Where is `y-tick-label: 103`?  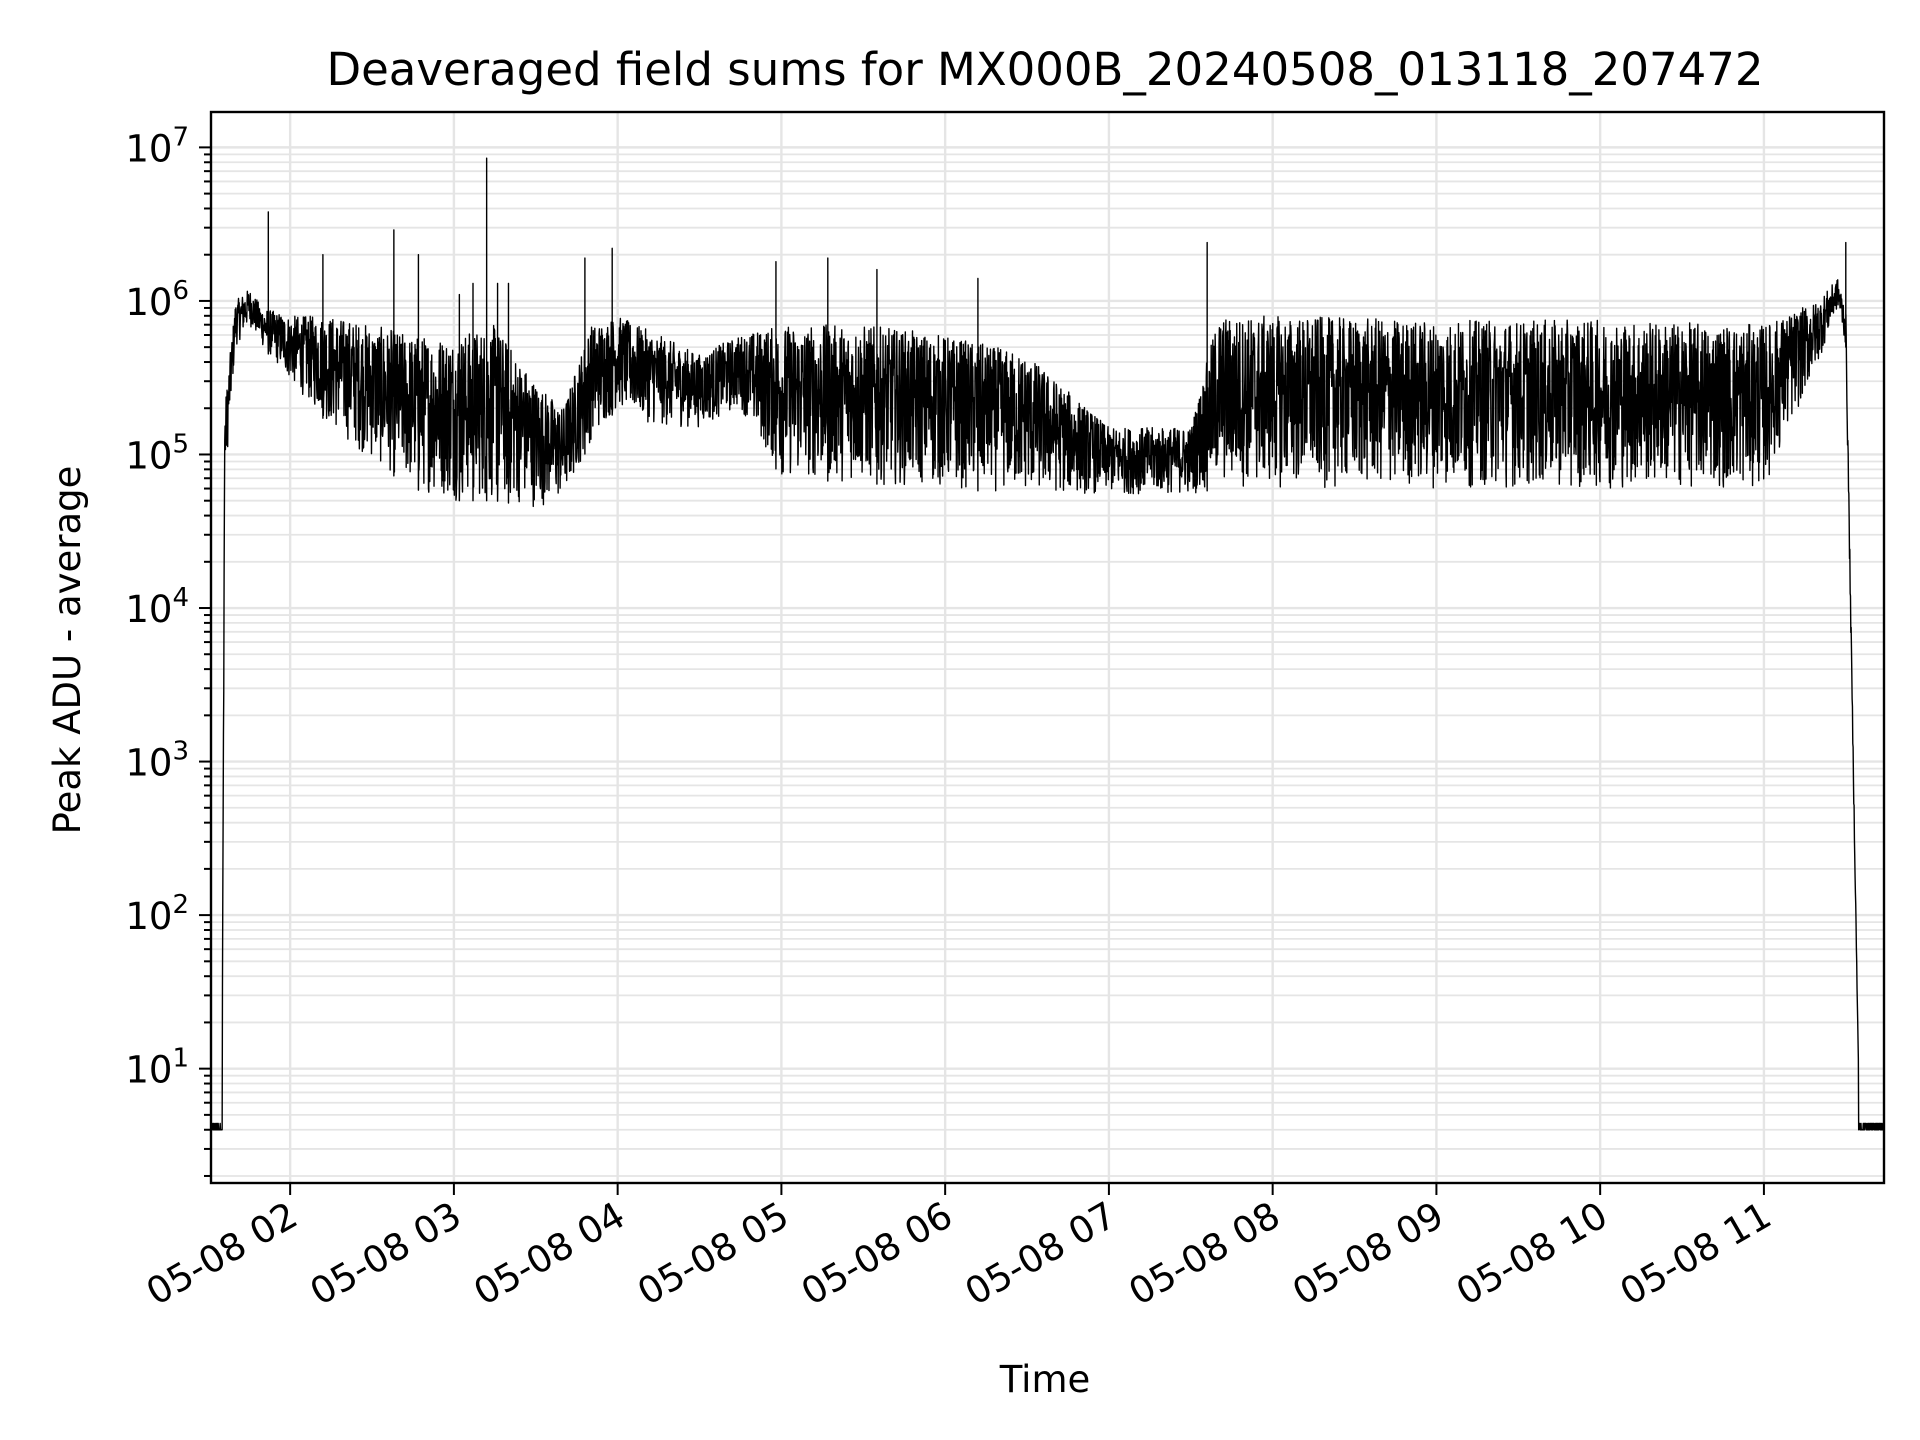 y-tick-label: 103 is located at coordinates (157, 761).